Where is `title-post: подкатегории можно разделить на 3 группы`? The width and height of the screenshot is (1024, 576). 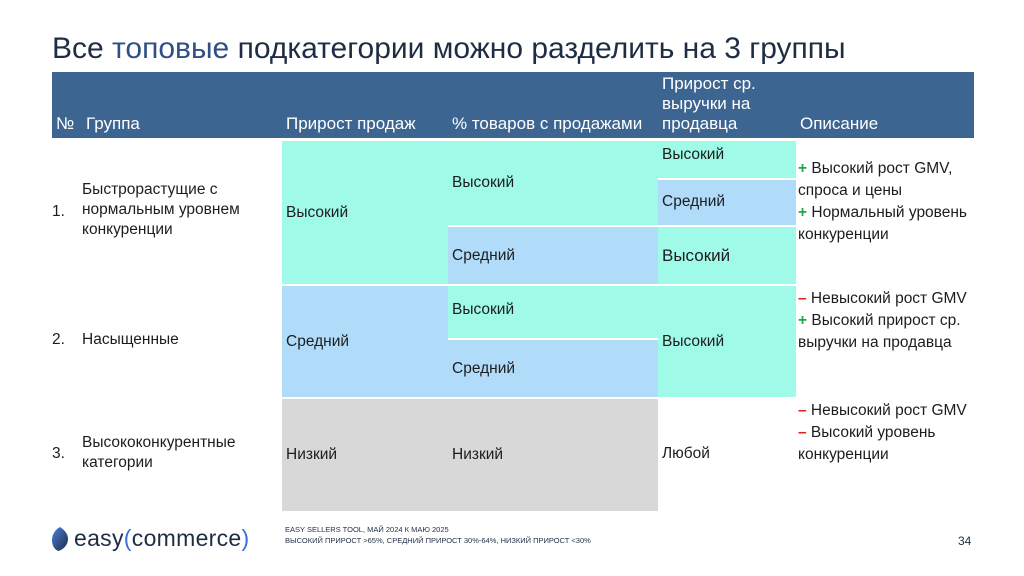
title-post: подкатегории можно разделить на 3 группы is located at coordinates (537, 48).